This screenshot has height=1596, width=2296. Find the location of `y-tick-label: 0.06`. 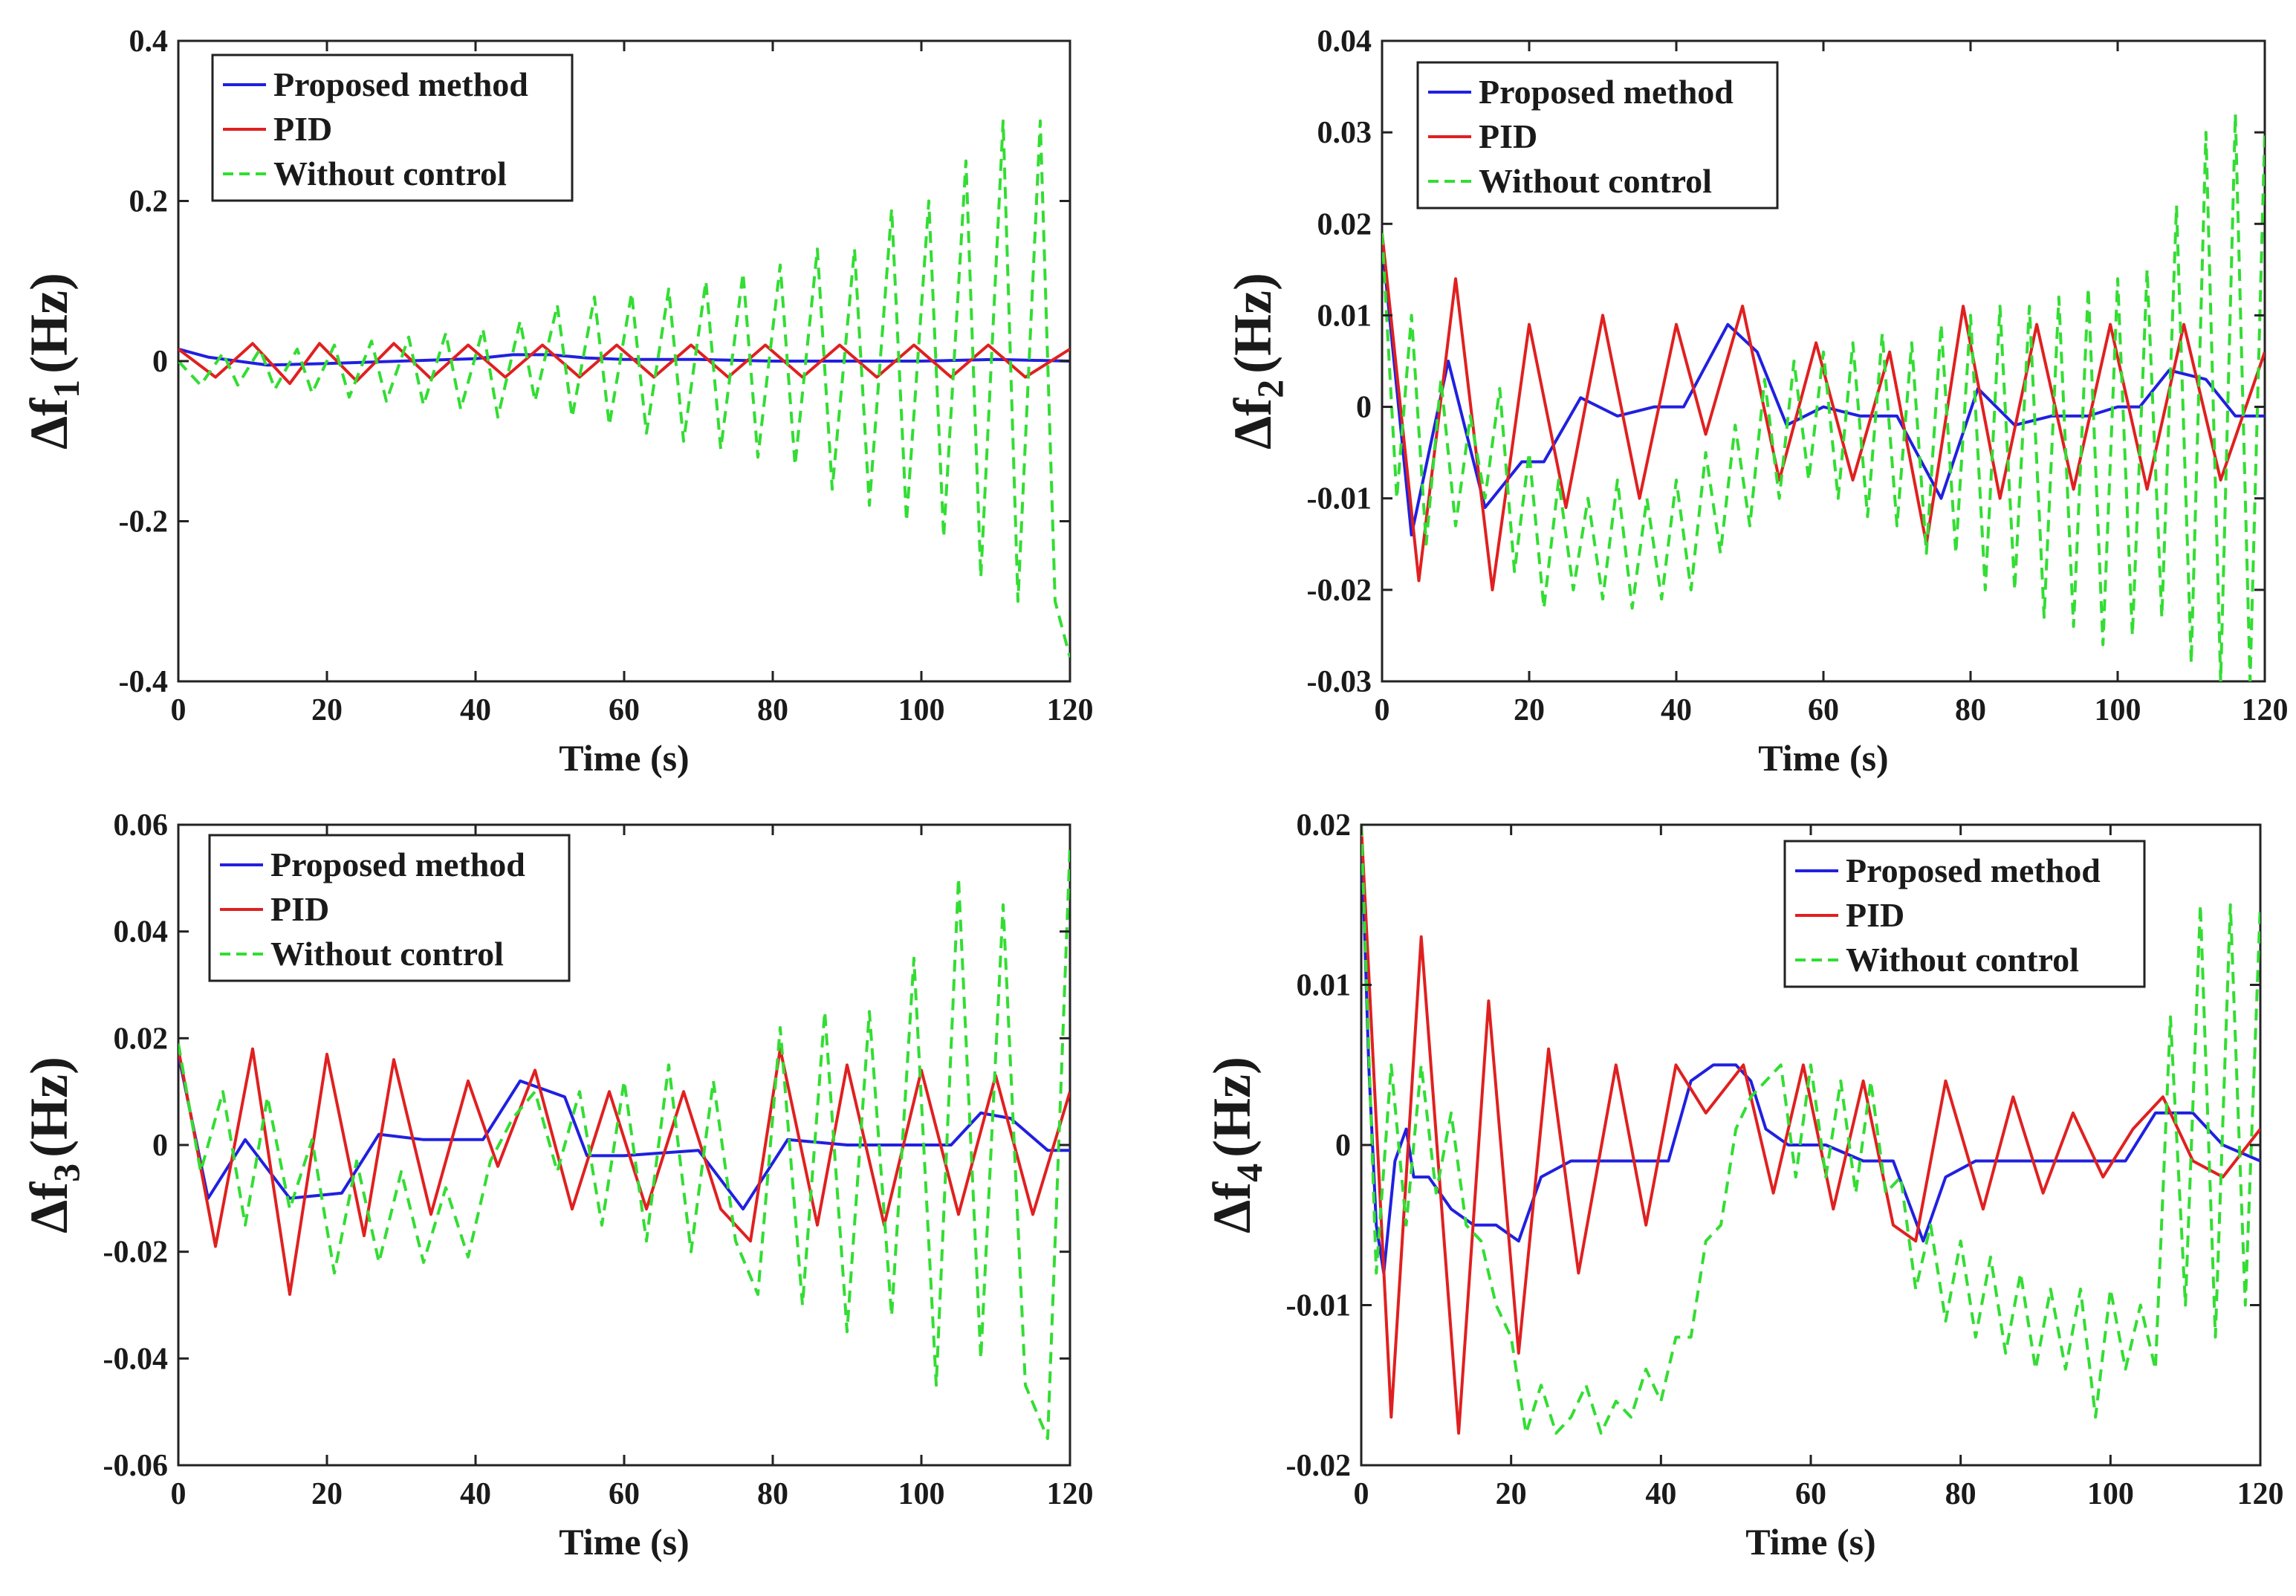

y-tick-label: 0.06 is located at coordinates (141, 826).